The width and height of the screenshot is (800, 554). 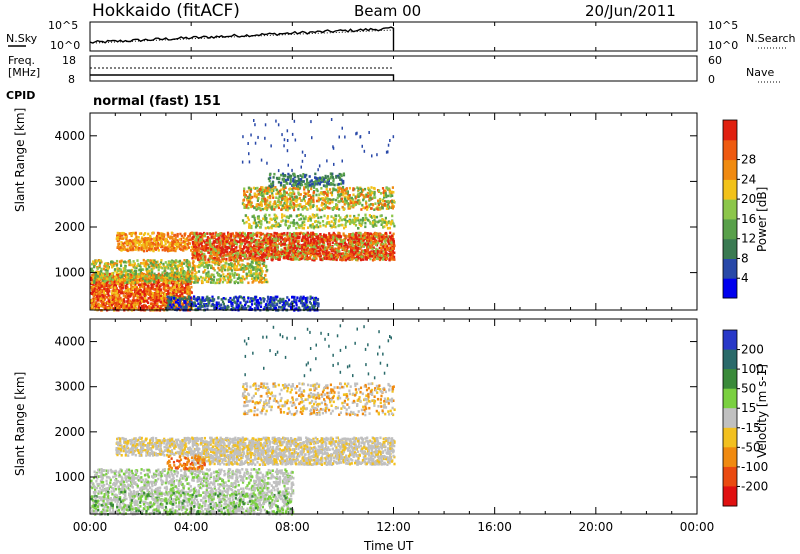 What do you see at coordinates (723, 25) in the screenshot?
I see `nsearch-tick-high: 10^5` at bounding box center [723, 25].